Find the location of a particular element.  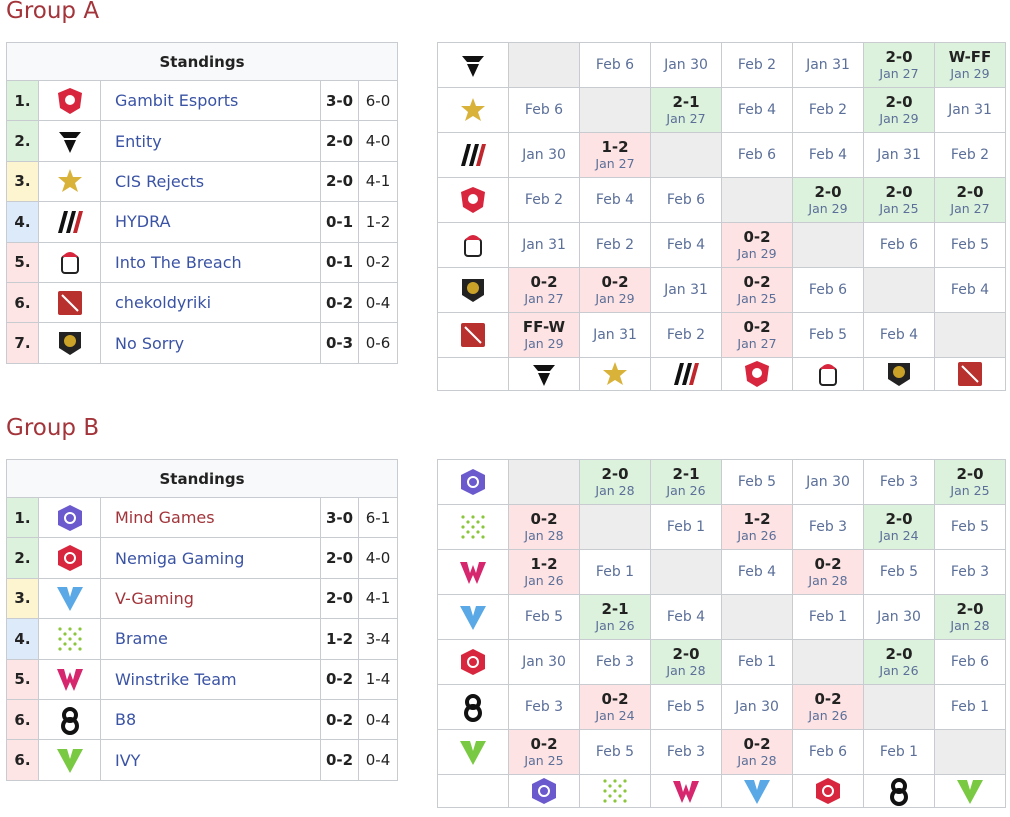

team-name: IVY is located at coordinates (210, 760).